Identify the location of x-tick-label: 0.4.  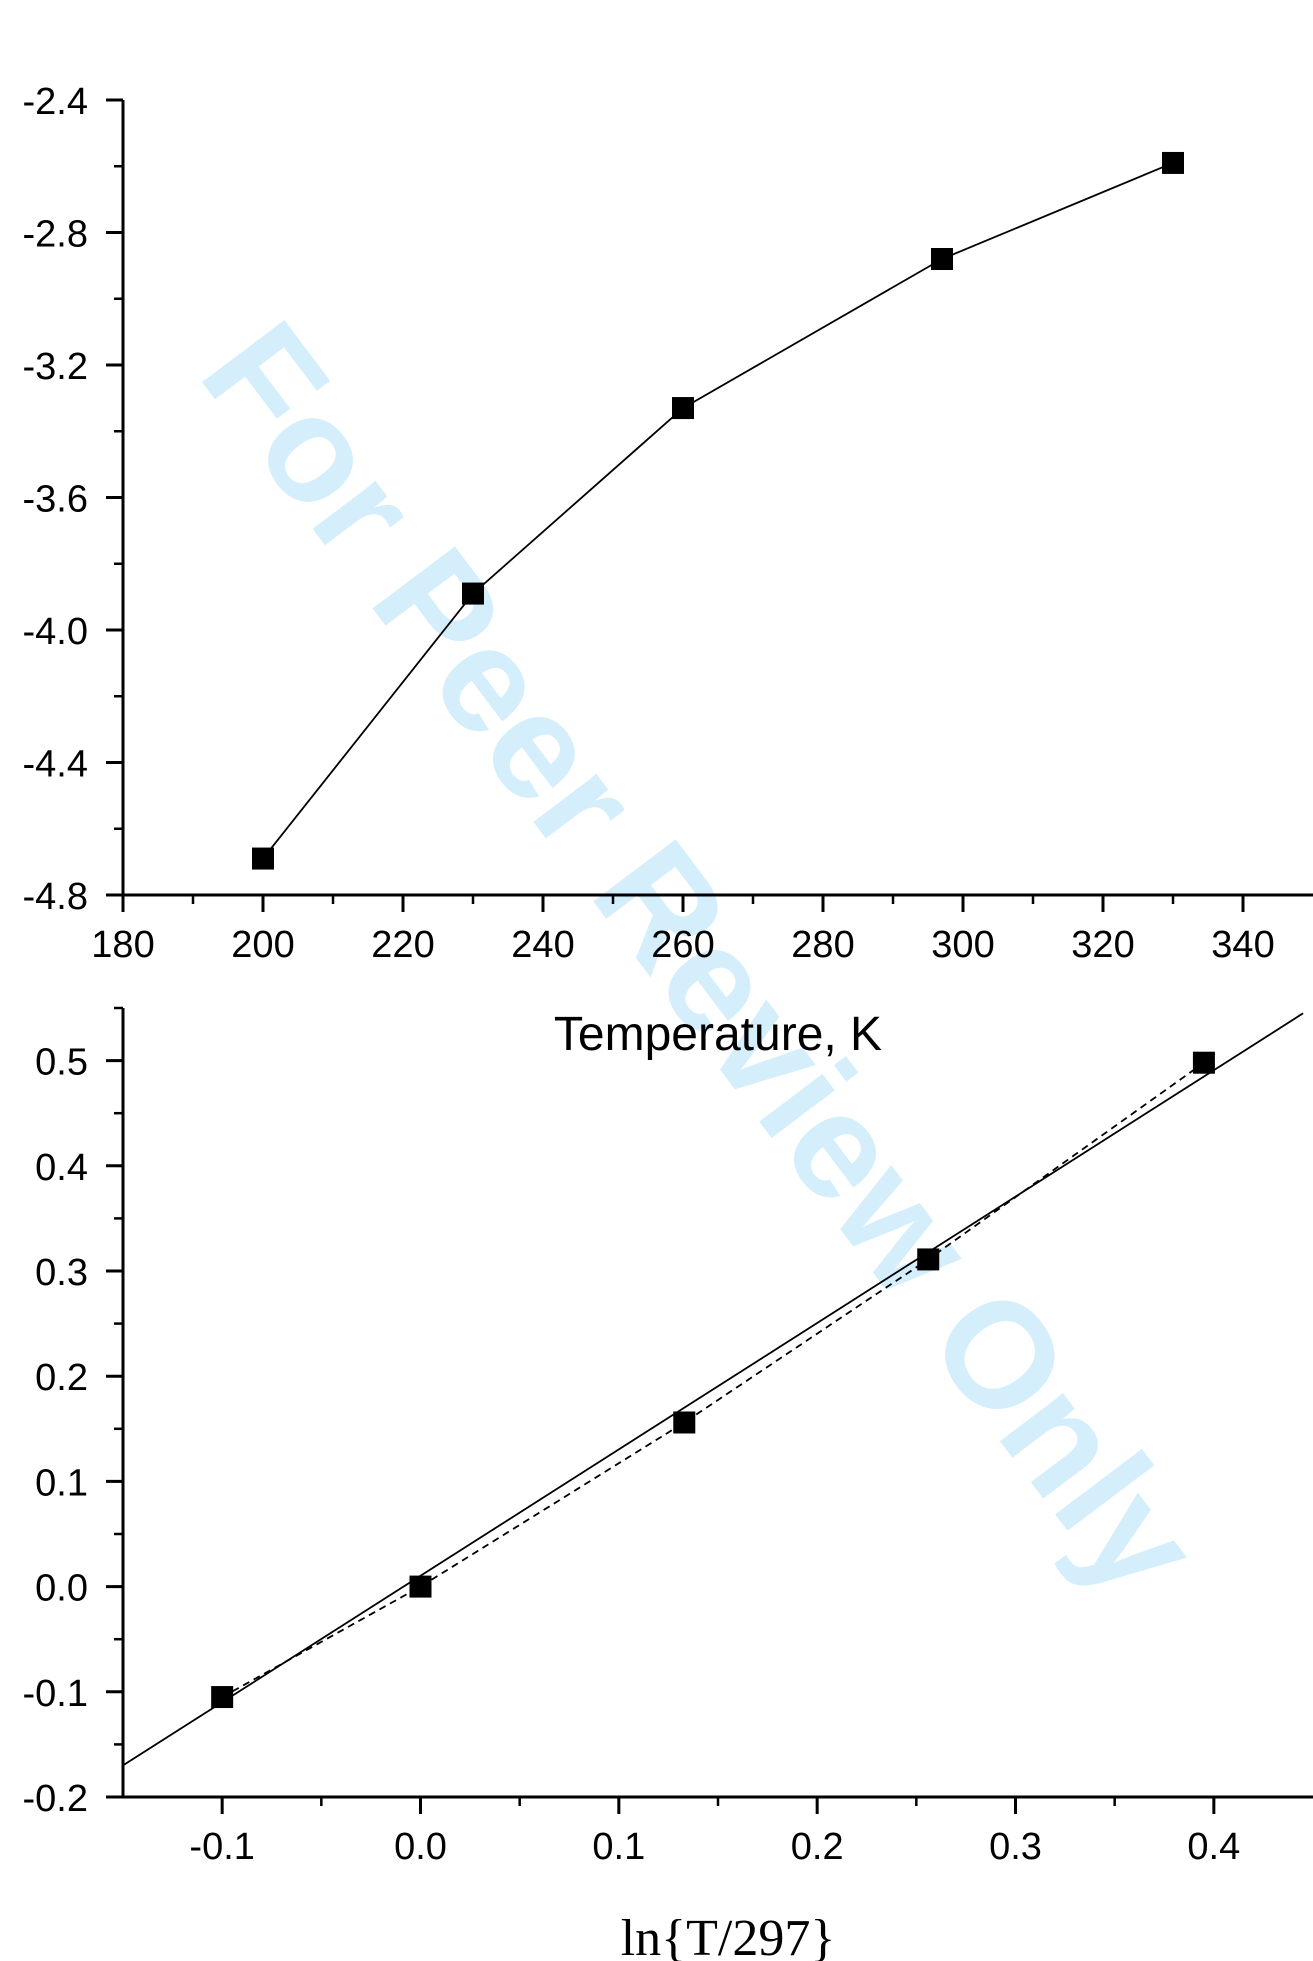
(1213, 1847).